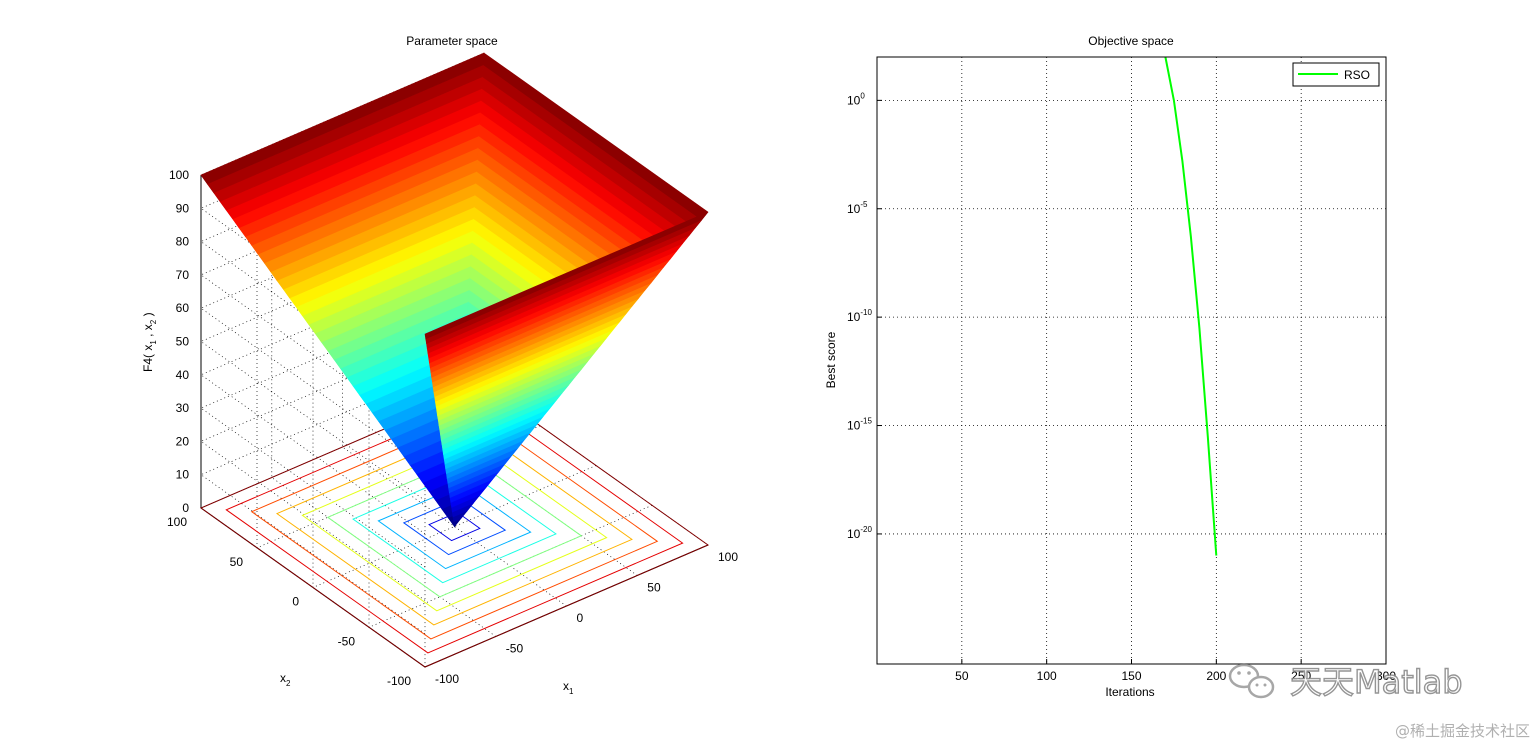 The height and width of the screenshot is (746, 1537). I want to click on x2-axis-label: x2, so click(285, 679).